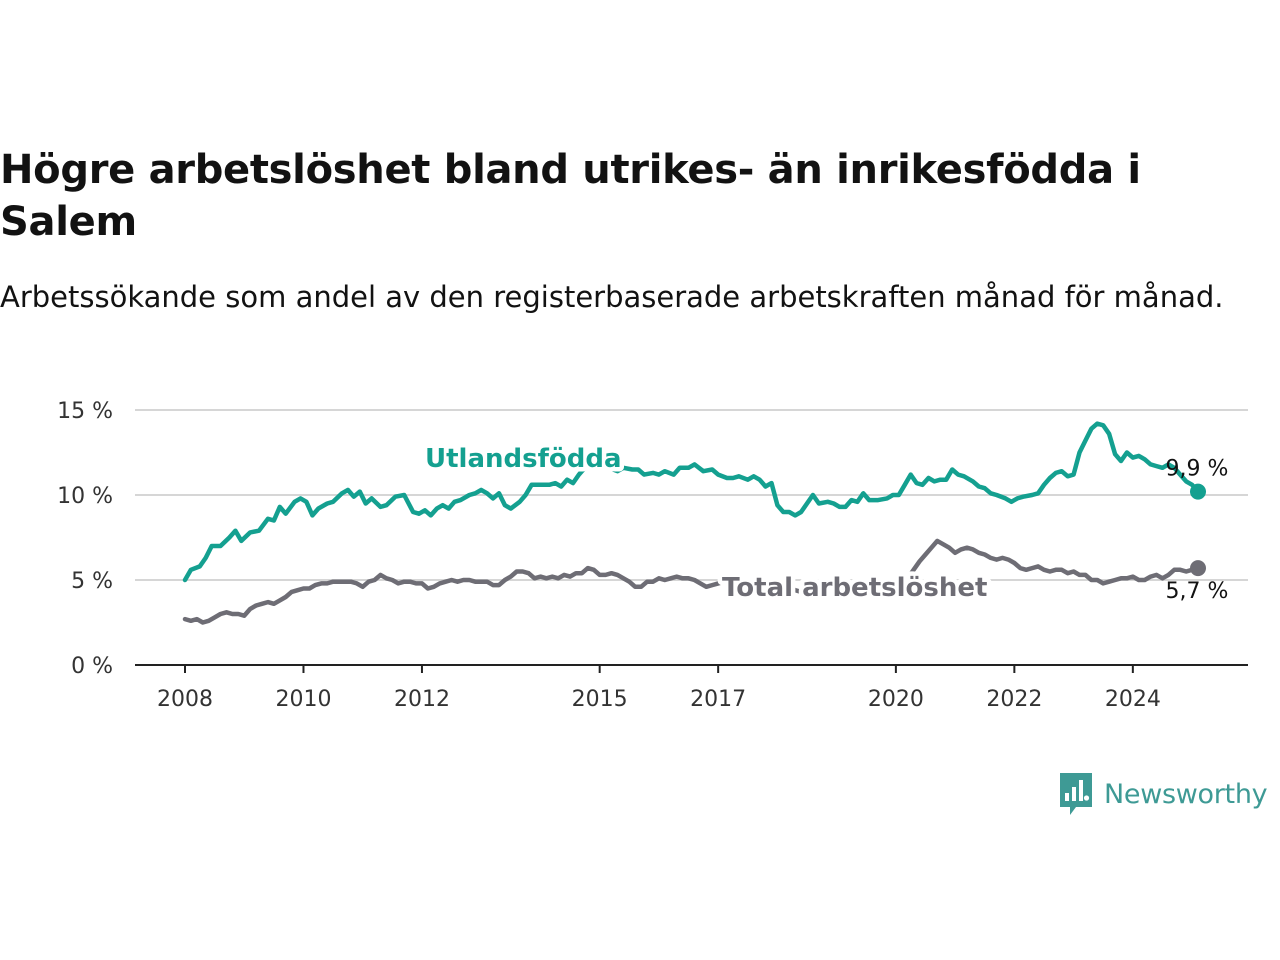  Describe the element at coordinates (185, 699) in the screenshot. I see `x-tick-label: 2008` at that location.